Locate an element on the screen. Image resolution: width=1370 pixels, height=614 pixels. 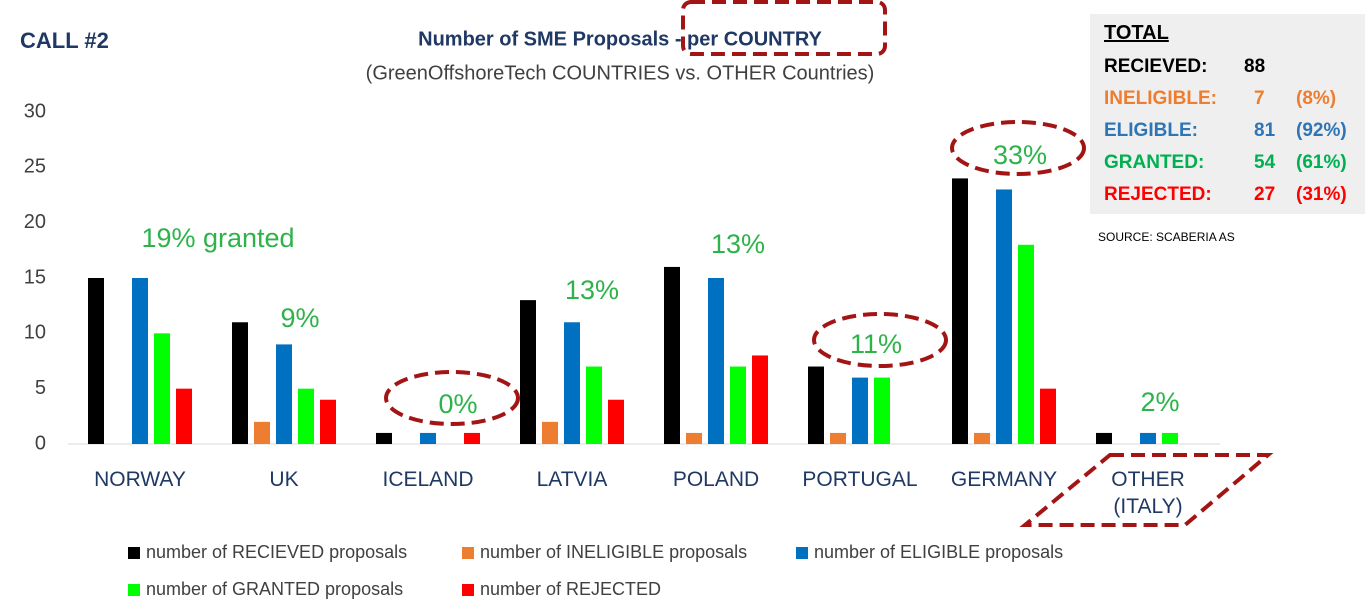
x-tick-label: LATVIA is located at coordinates (572, 479).